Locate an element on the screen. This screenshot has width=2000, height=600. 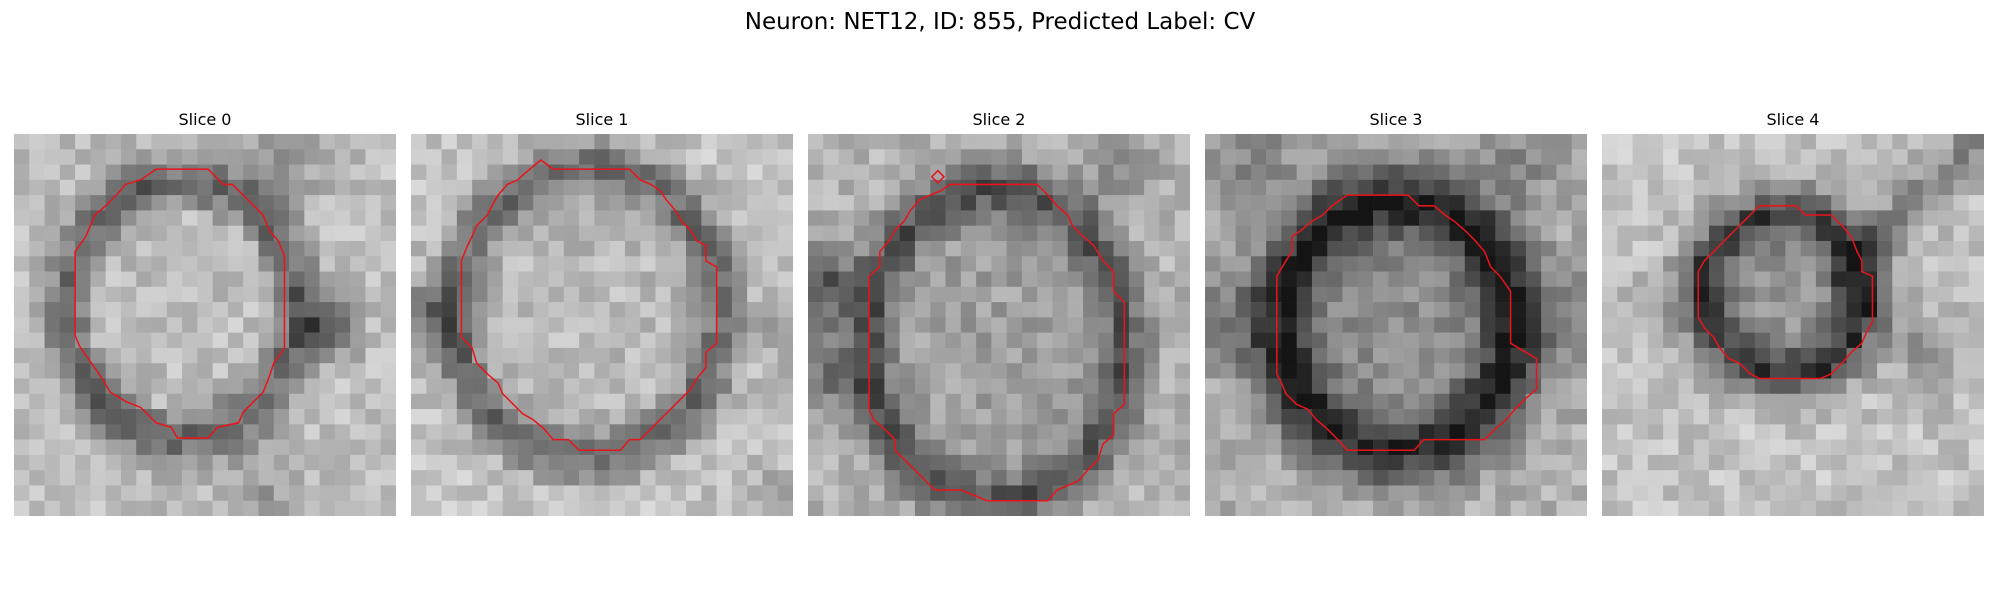
slice-panel-1: Slice 1 is located at coordinates (602, 312).